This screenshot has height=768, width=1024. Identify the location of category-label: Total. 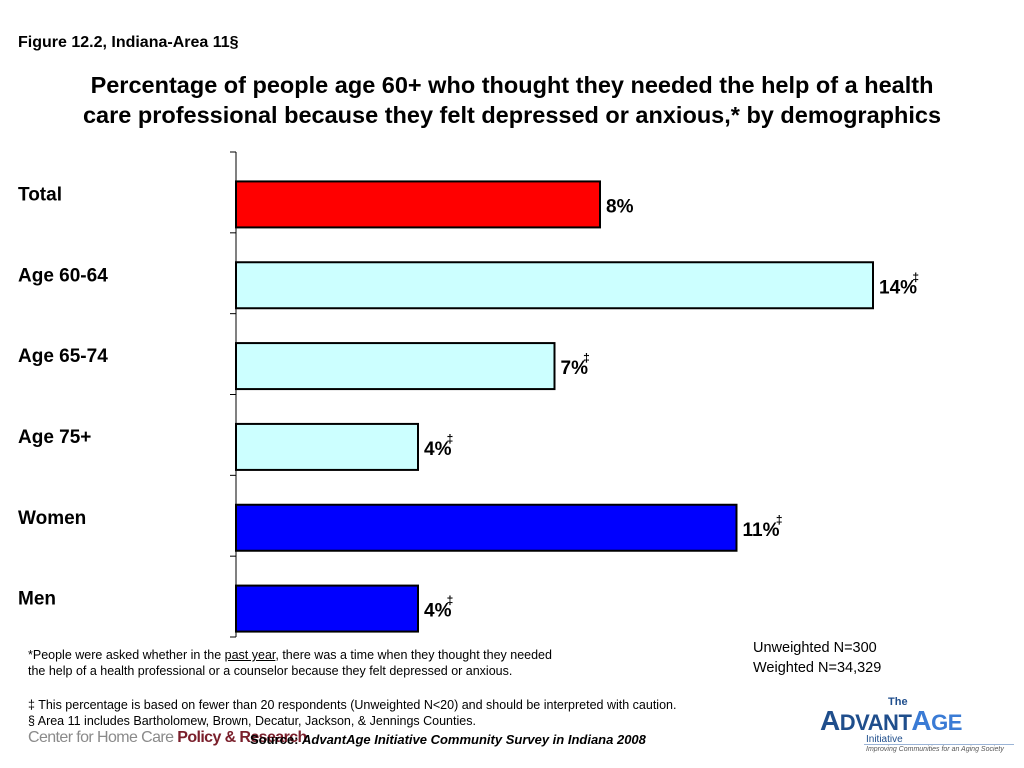
(40, 194).